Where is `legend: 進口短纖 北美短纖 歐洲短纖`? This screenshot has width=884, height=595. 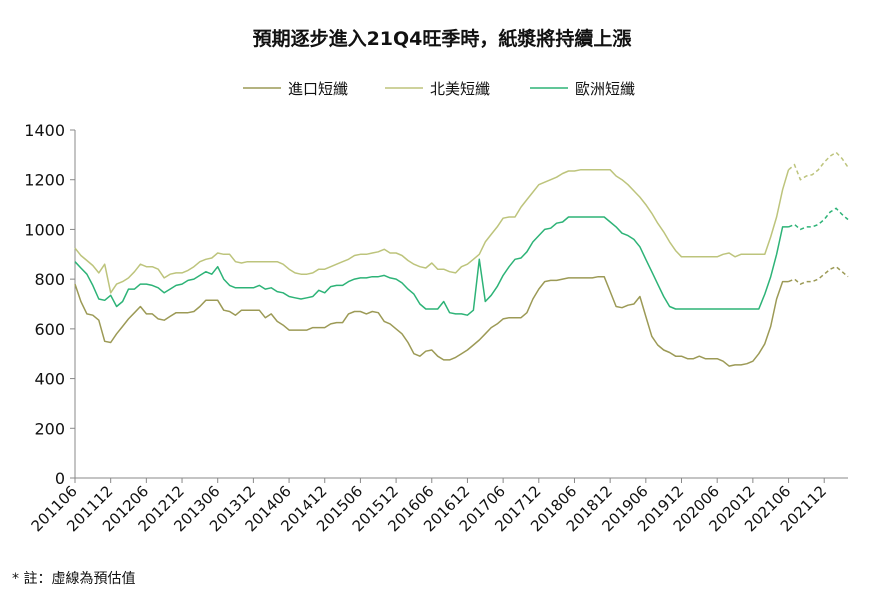
legend: 進口短纖 北美短纖 歐洲短纖 is located at coordinates (439, 89).